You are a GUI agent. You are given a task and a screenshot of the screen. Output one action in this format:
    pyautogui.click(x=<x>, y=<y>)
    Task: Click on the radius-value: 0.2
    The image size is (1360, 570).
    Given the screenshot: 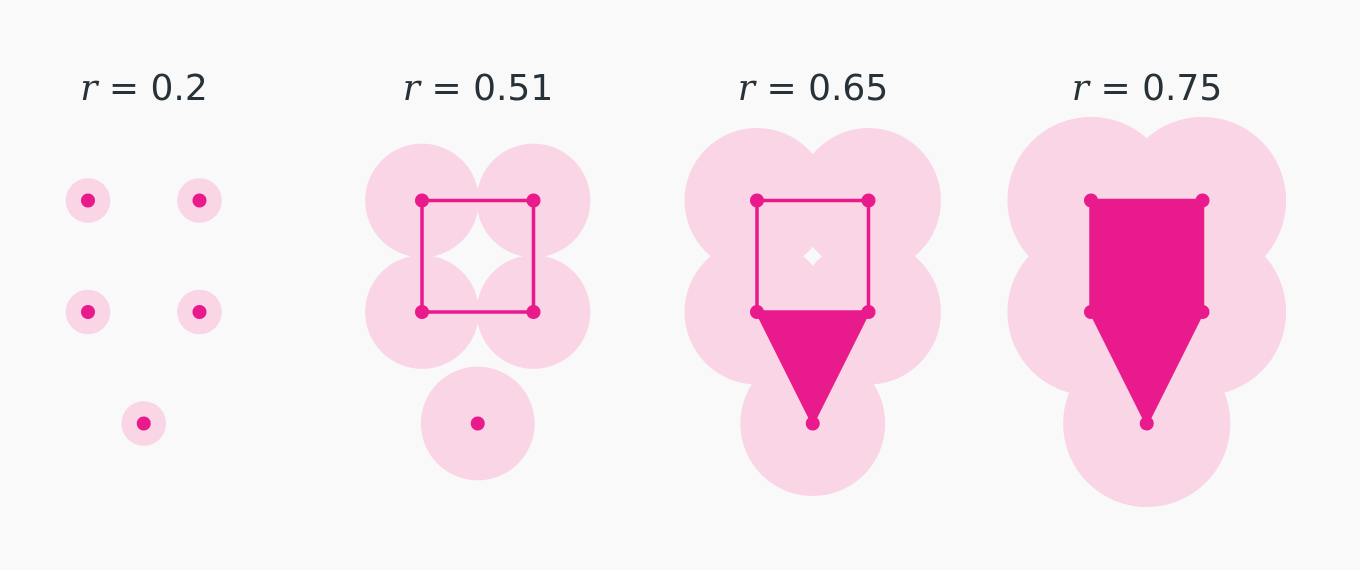 What is the action you would take?
    pyautogui.click(x=179, y=88)
    